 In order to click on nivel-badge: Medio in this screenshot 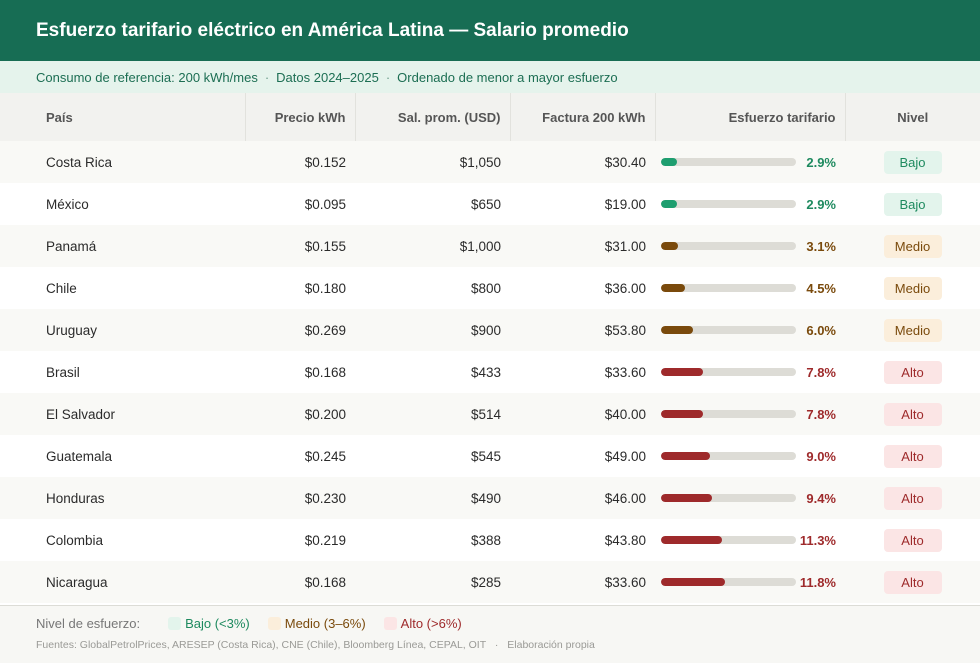, I will do `click(912, 246)`.